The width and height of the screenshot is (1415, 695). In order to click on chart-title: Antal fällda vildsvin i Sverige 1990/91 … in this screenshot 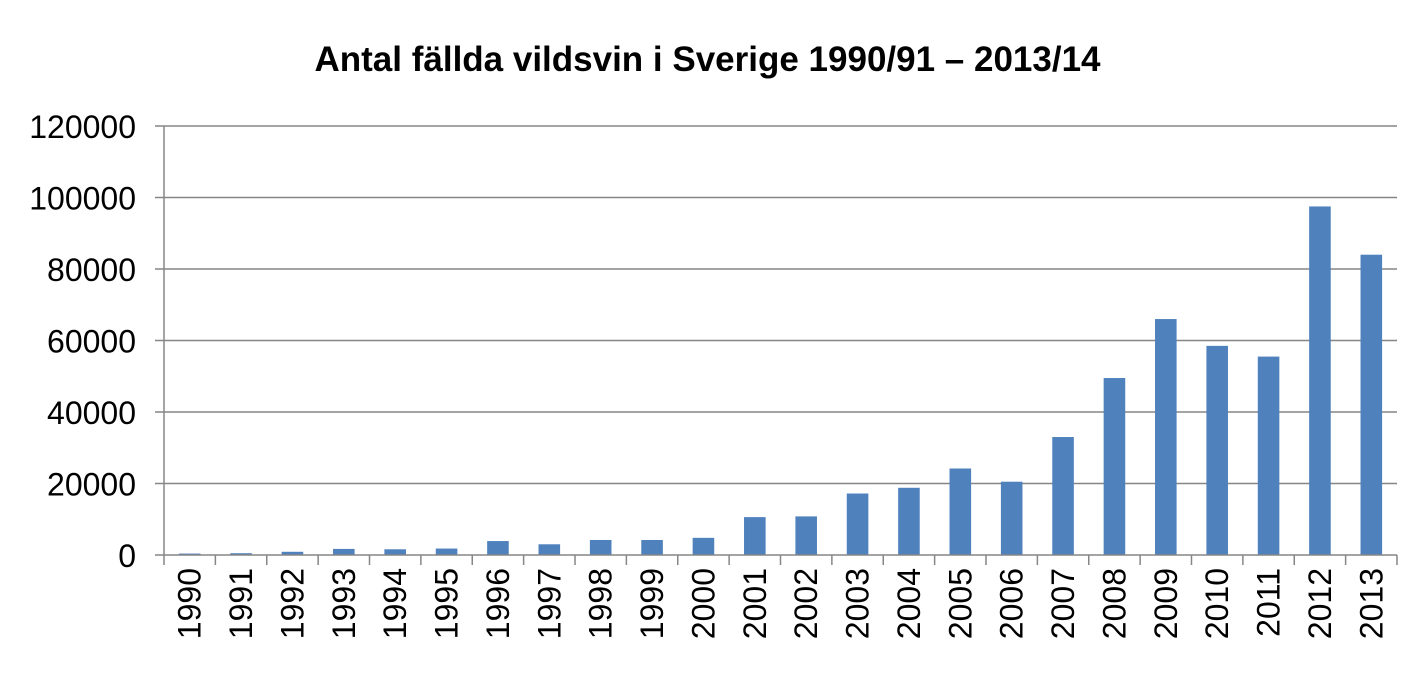, I will do `click(707, 59)`.